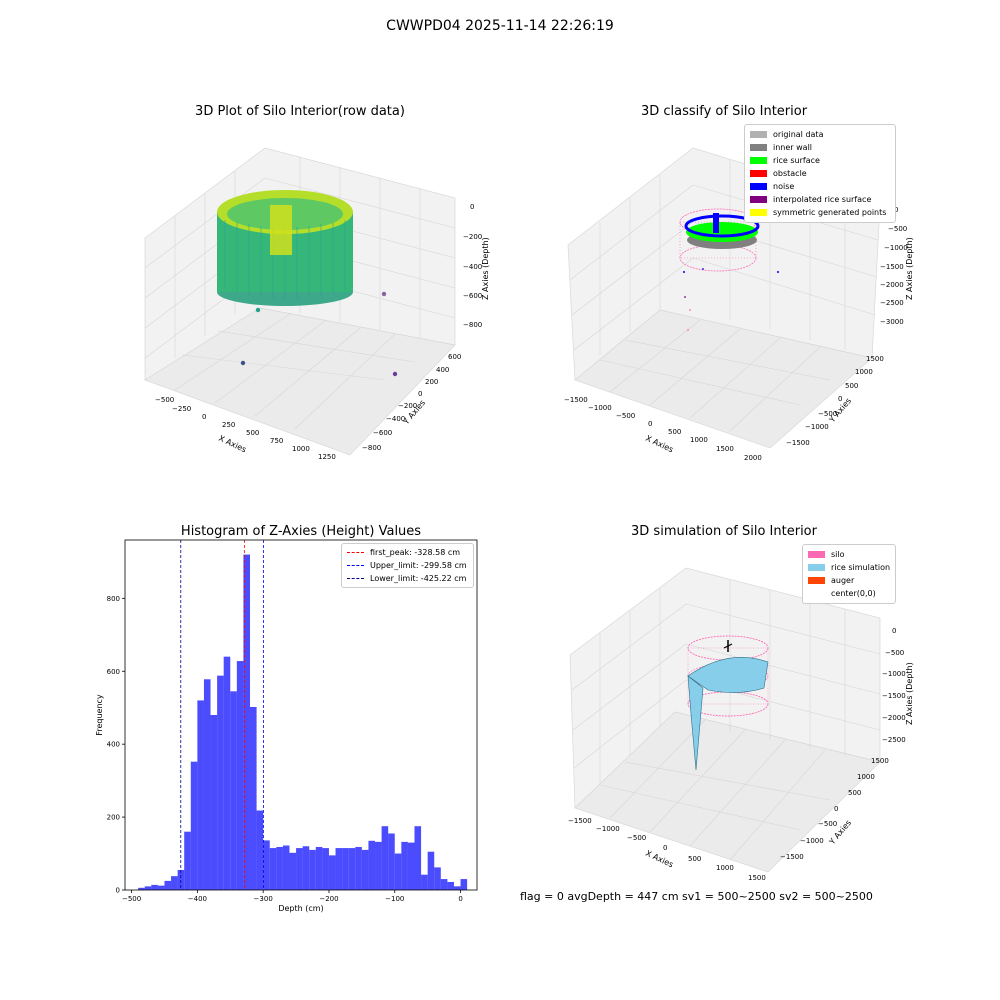 The image size is (1000, 1000). I want to click on simulation-legend: silo rice simulation auger center(0,0), so click(849, 574).